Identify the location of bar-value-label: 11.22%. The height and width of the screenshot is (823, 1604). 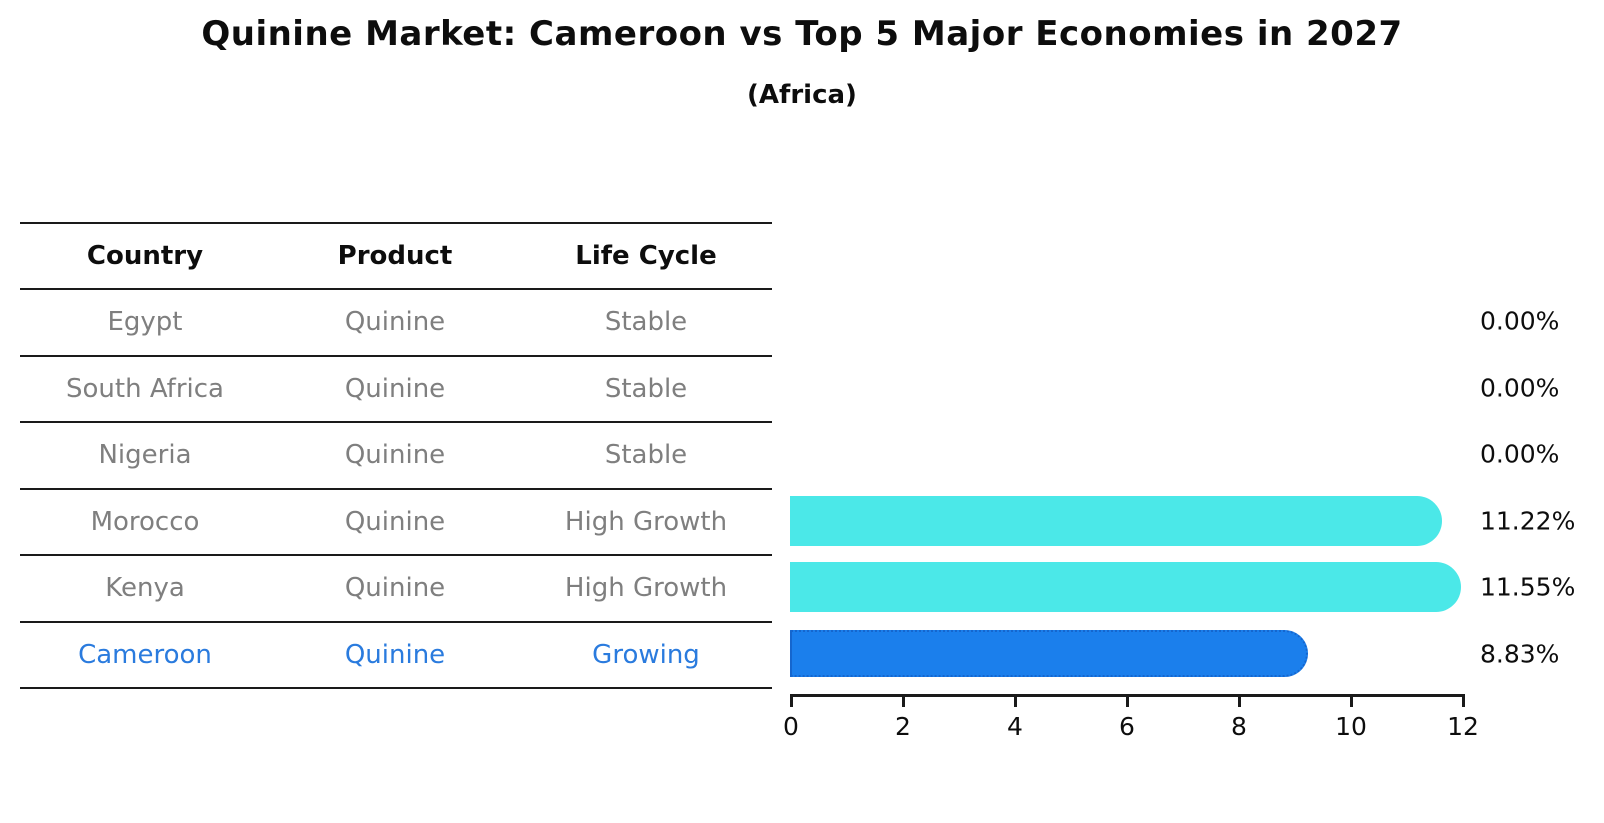
(1528, 521).